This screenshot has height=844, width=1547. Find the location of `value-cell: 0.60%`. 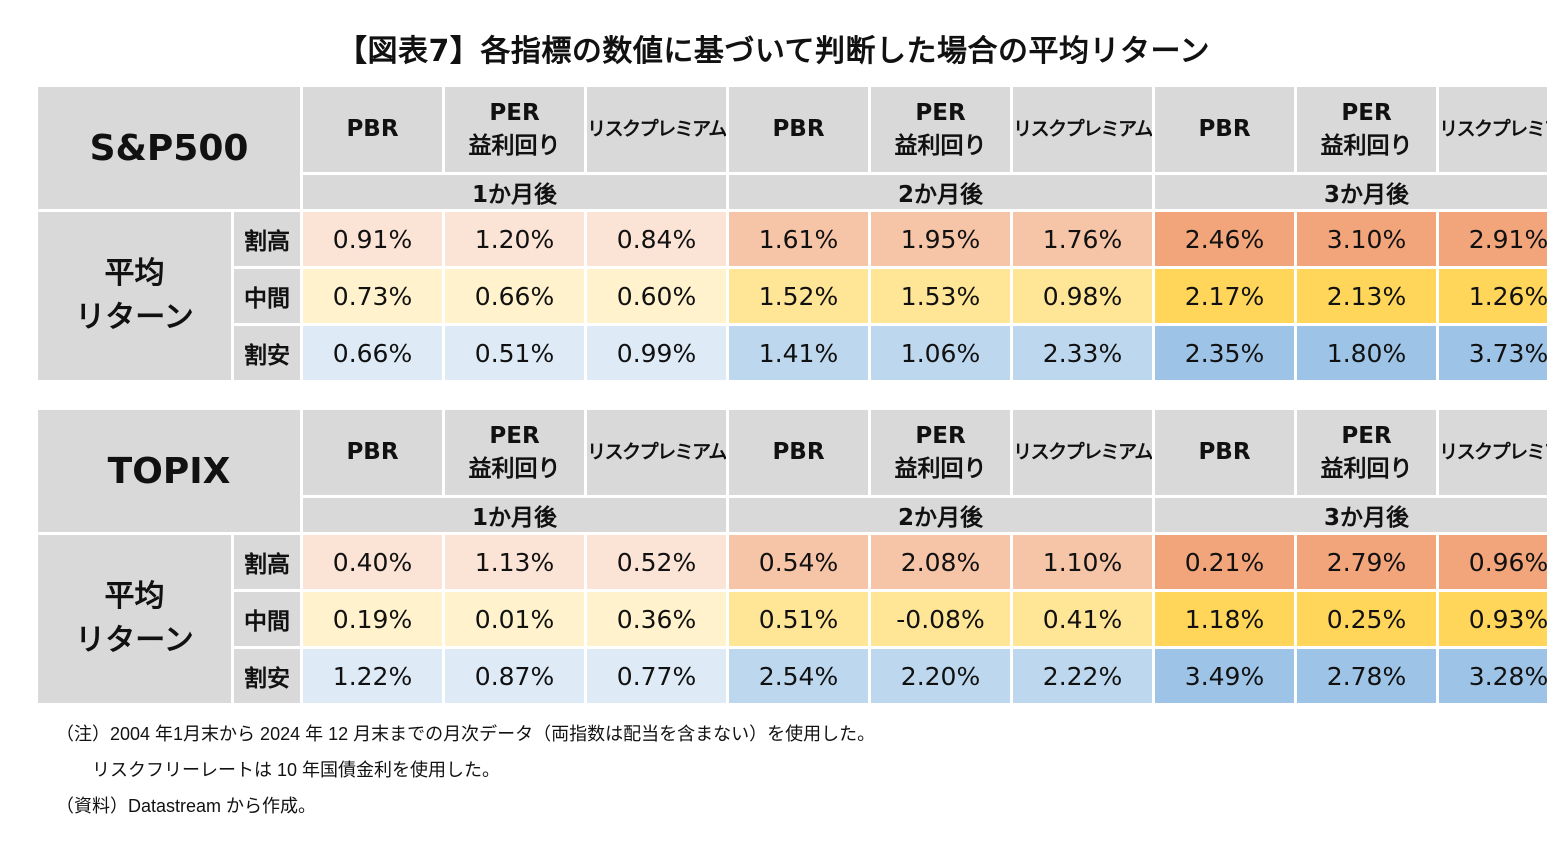

value-cell: 0.60% is located at coordinates (657, 296).